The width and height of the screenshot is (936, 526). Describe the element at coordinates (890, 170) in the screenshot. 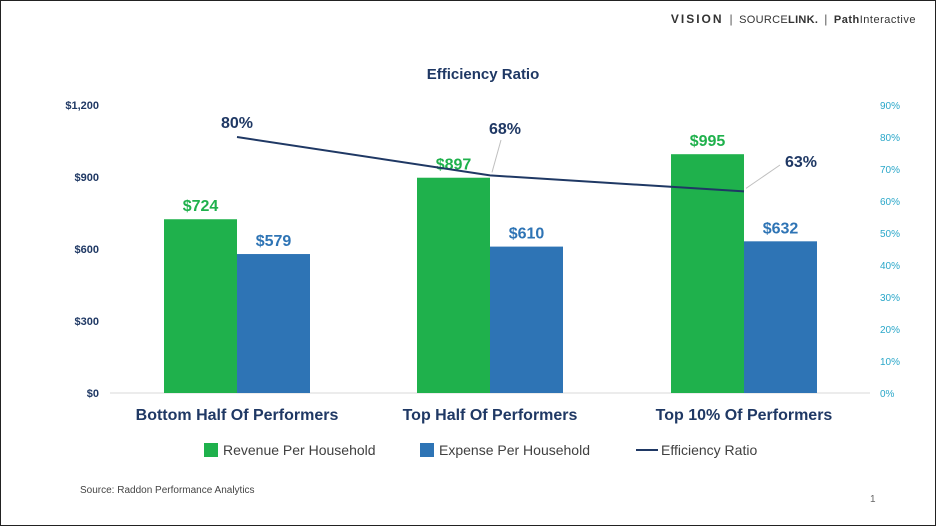

I see `y2-axis-tick-label: 70%` at that location.